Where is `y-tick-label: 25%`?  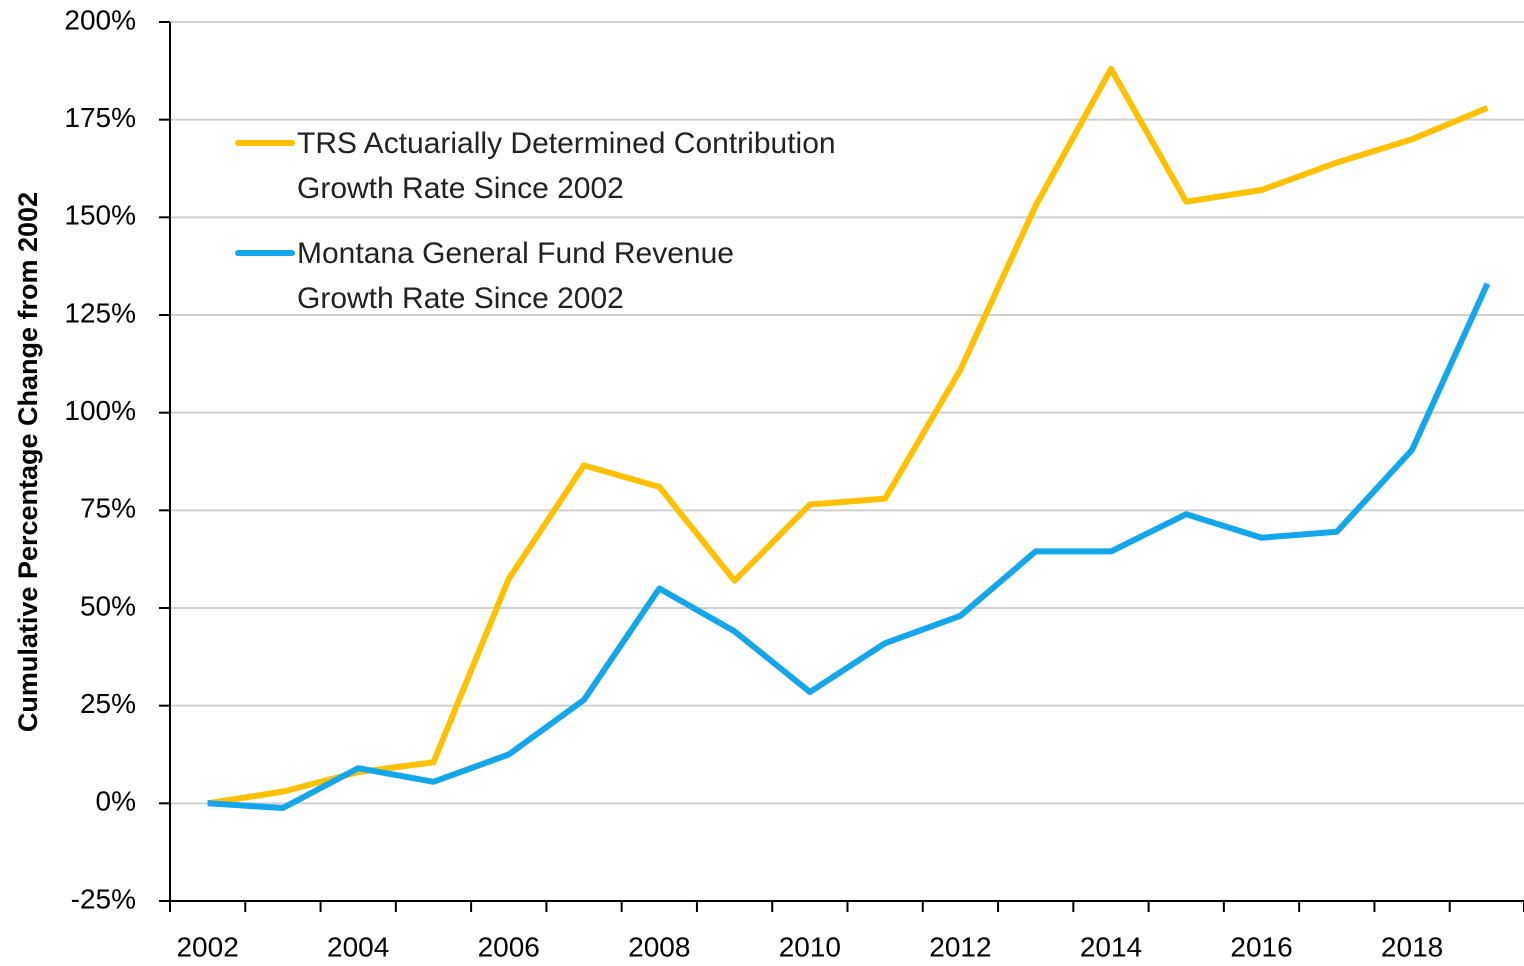 y-tick-label: 25% is located at coordinates (108, 703).